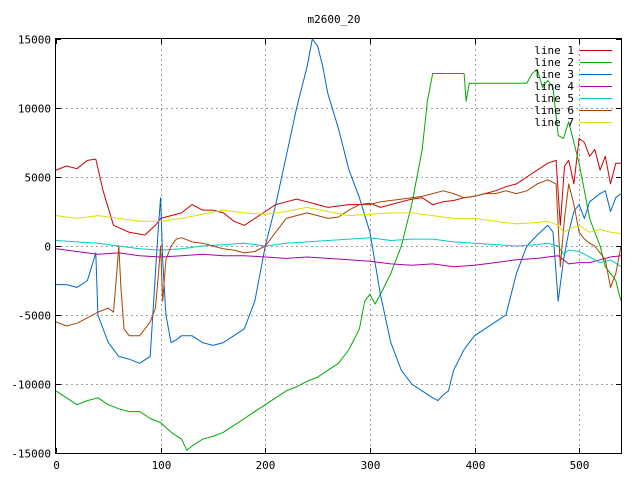 This screenshot has height=480, width=640. Describe the element at coordinates (31, 454) in the screenshot. I see `y-tick-label: -15000` at that location.